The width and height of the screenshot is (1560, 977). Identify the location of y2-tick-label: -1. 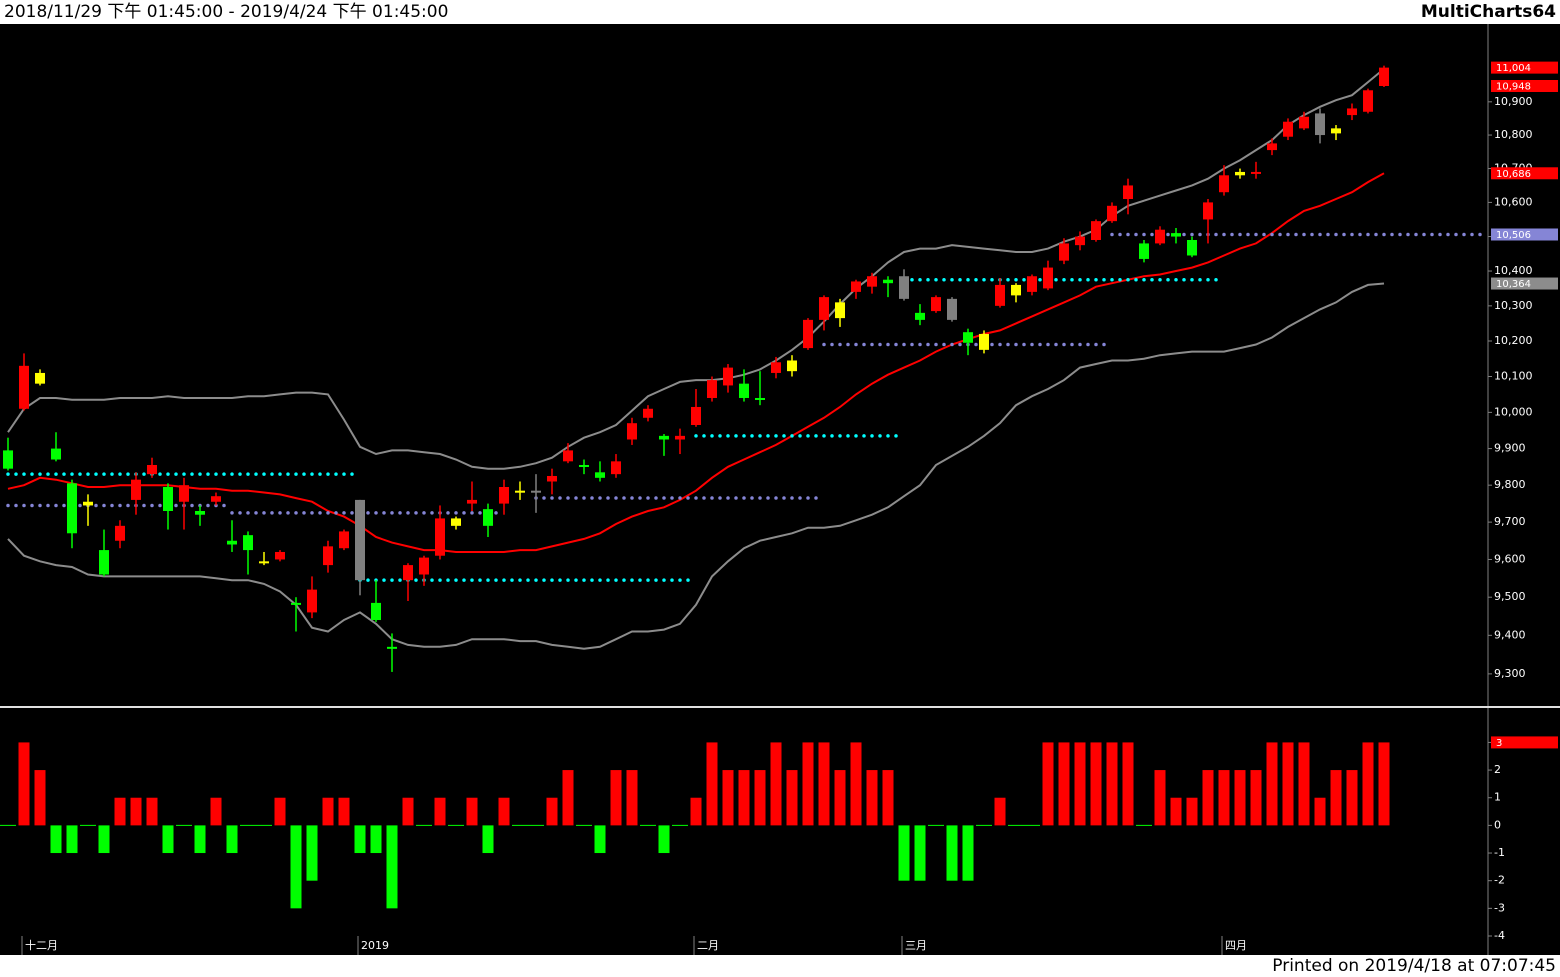
(1499, 852).